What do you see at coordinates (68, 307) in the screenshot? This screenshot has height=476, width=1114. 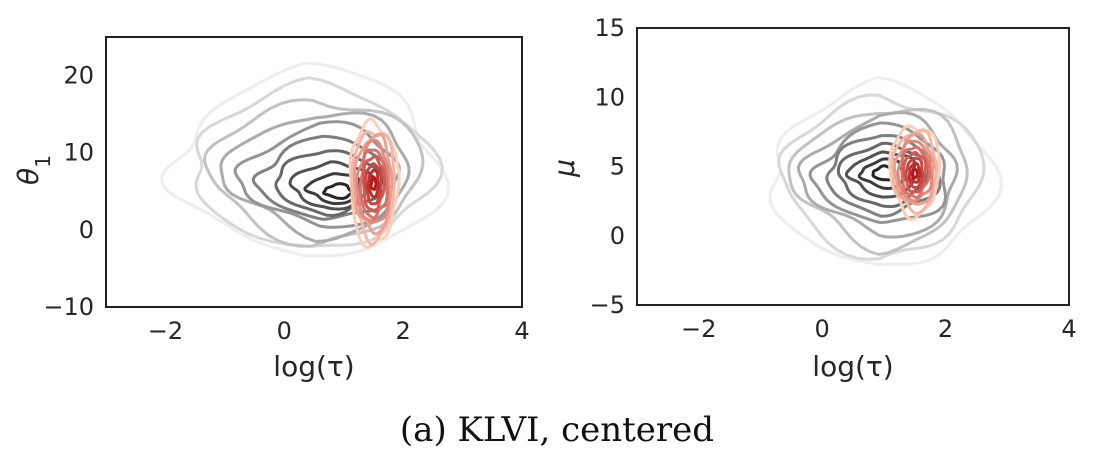 I see `y-tick-label: −10` at bounding box center [68, 307].